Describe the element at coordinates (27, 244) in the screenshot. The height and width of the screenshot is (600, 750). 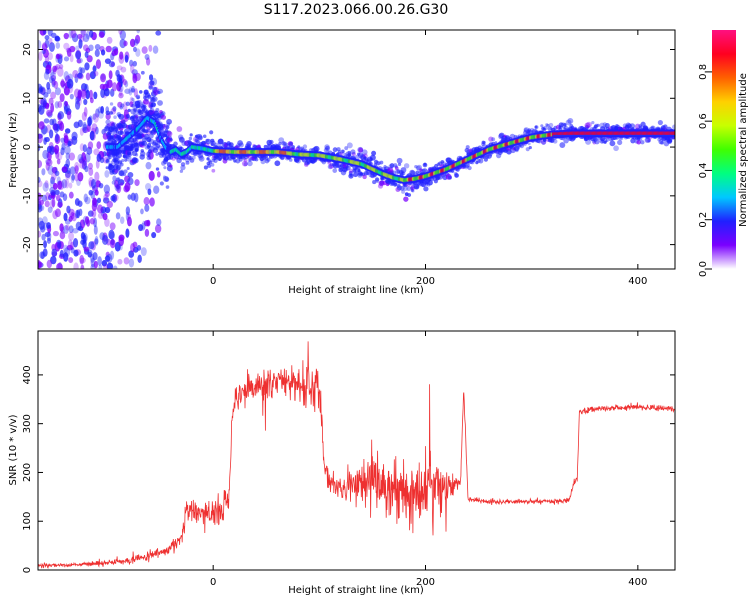
I see `y-tick-label: -20` at that location.